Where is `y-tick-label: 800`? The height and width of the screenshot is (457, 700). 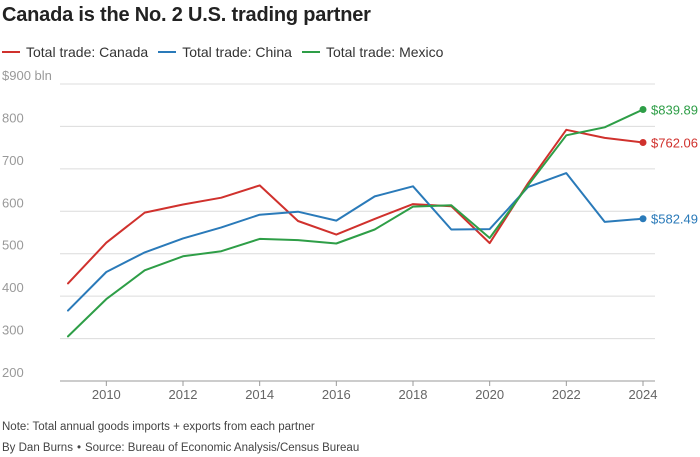
y-tick-label: 800 is located at coordinates (13, 117).